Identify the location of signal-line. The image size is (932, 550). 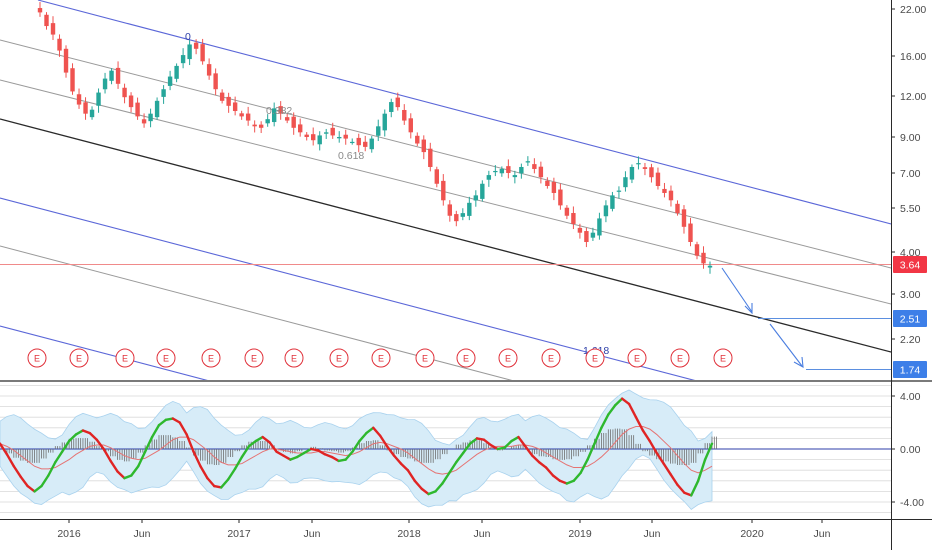
(356, 450).